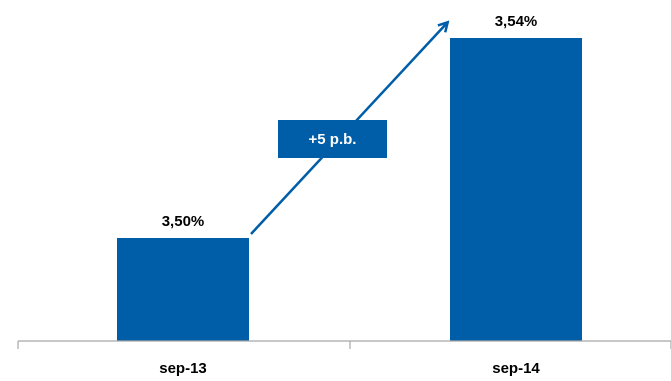  What do you see at coordinates (516, 21) in the screenshot?
I see `value-label-sep-14: 3,54%` at bounding box center [516, 21].